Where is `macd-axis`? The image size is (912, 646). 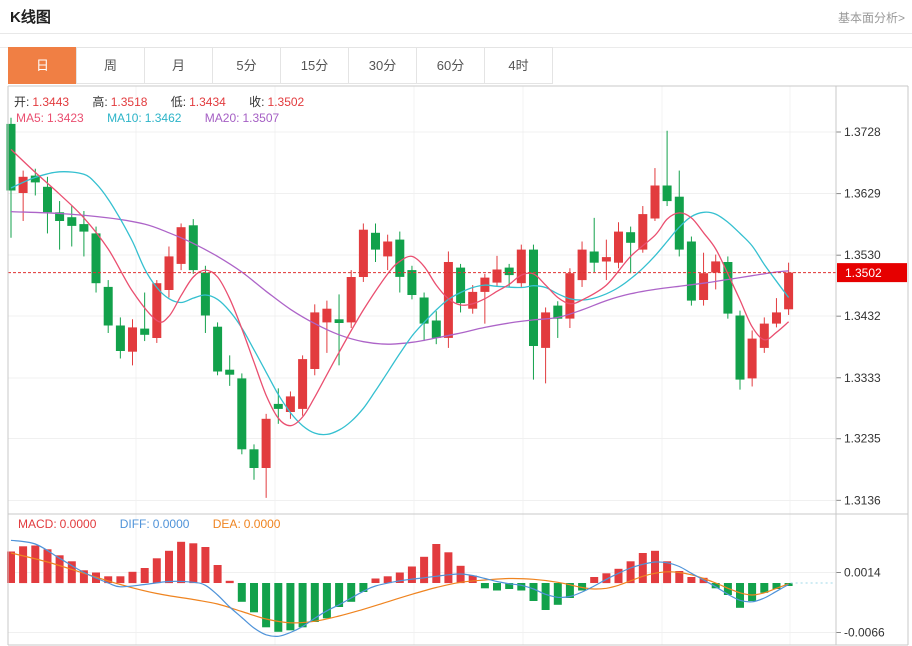
macd-axis is located at coordinates (838, 602).